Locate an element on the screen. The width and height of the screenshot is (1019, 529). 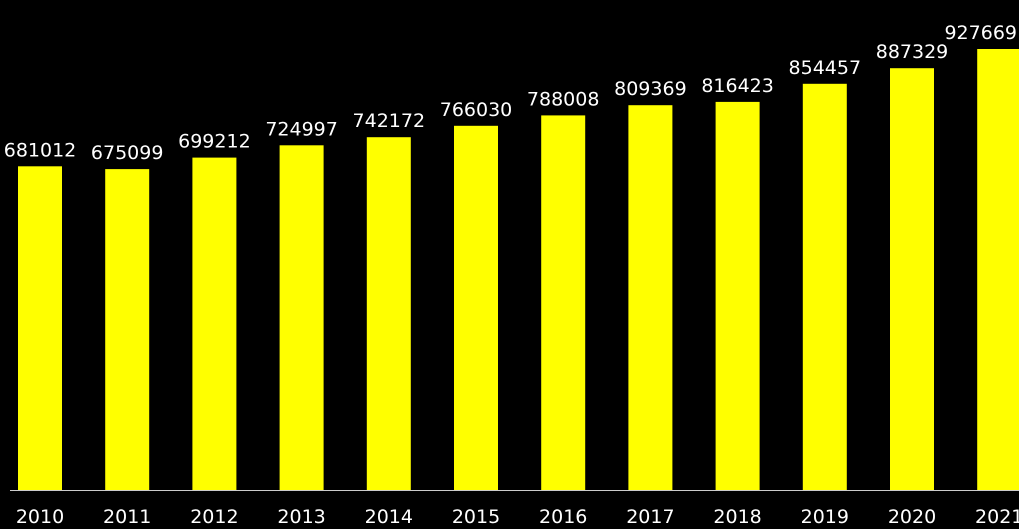
bar-2013 is located at coordinates (301, 318).